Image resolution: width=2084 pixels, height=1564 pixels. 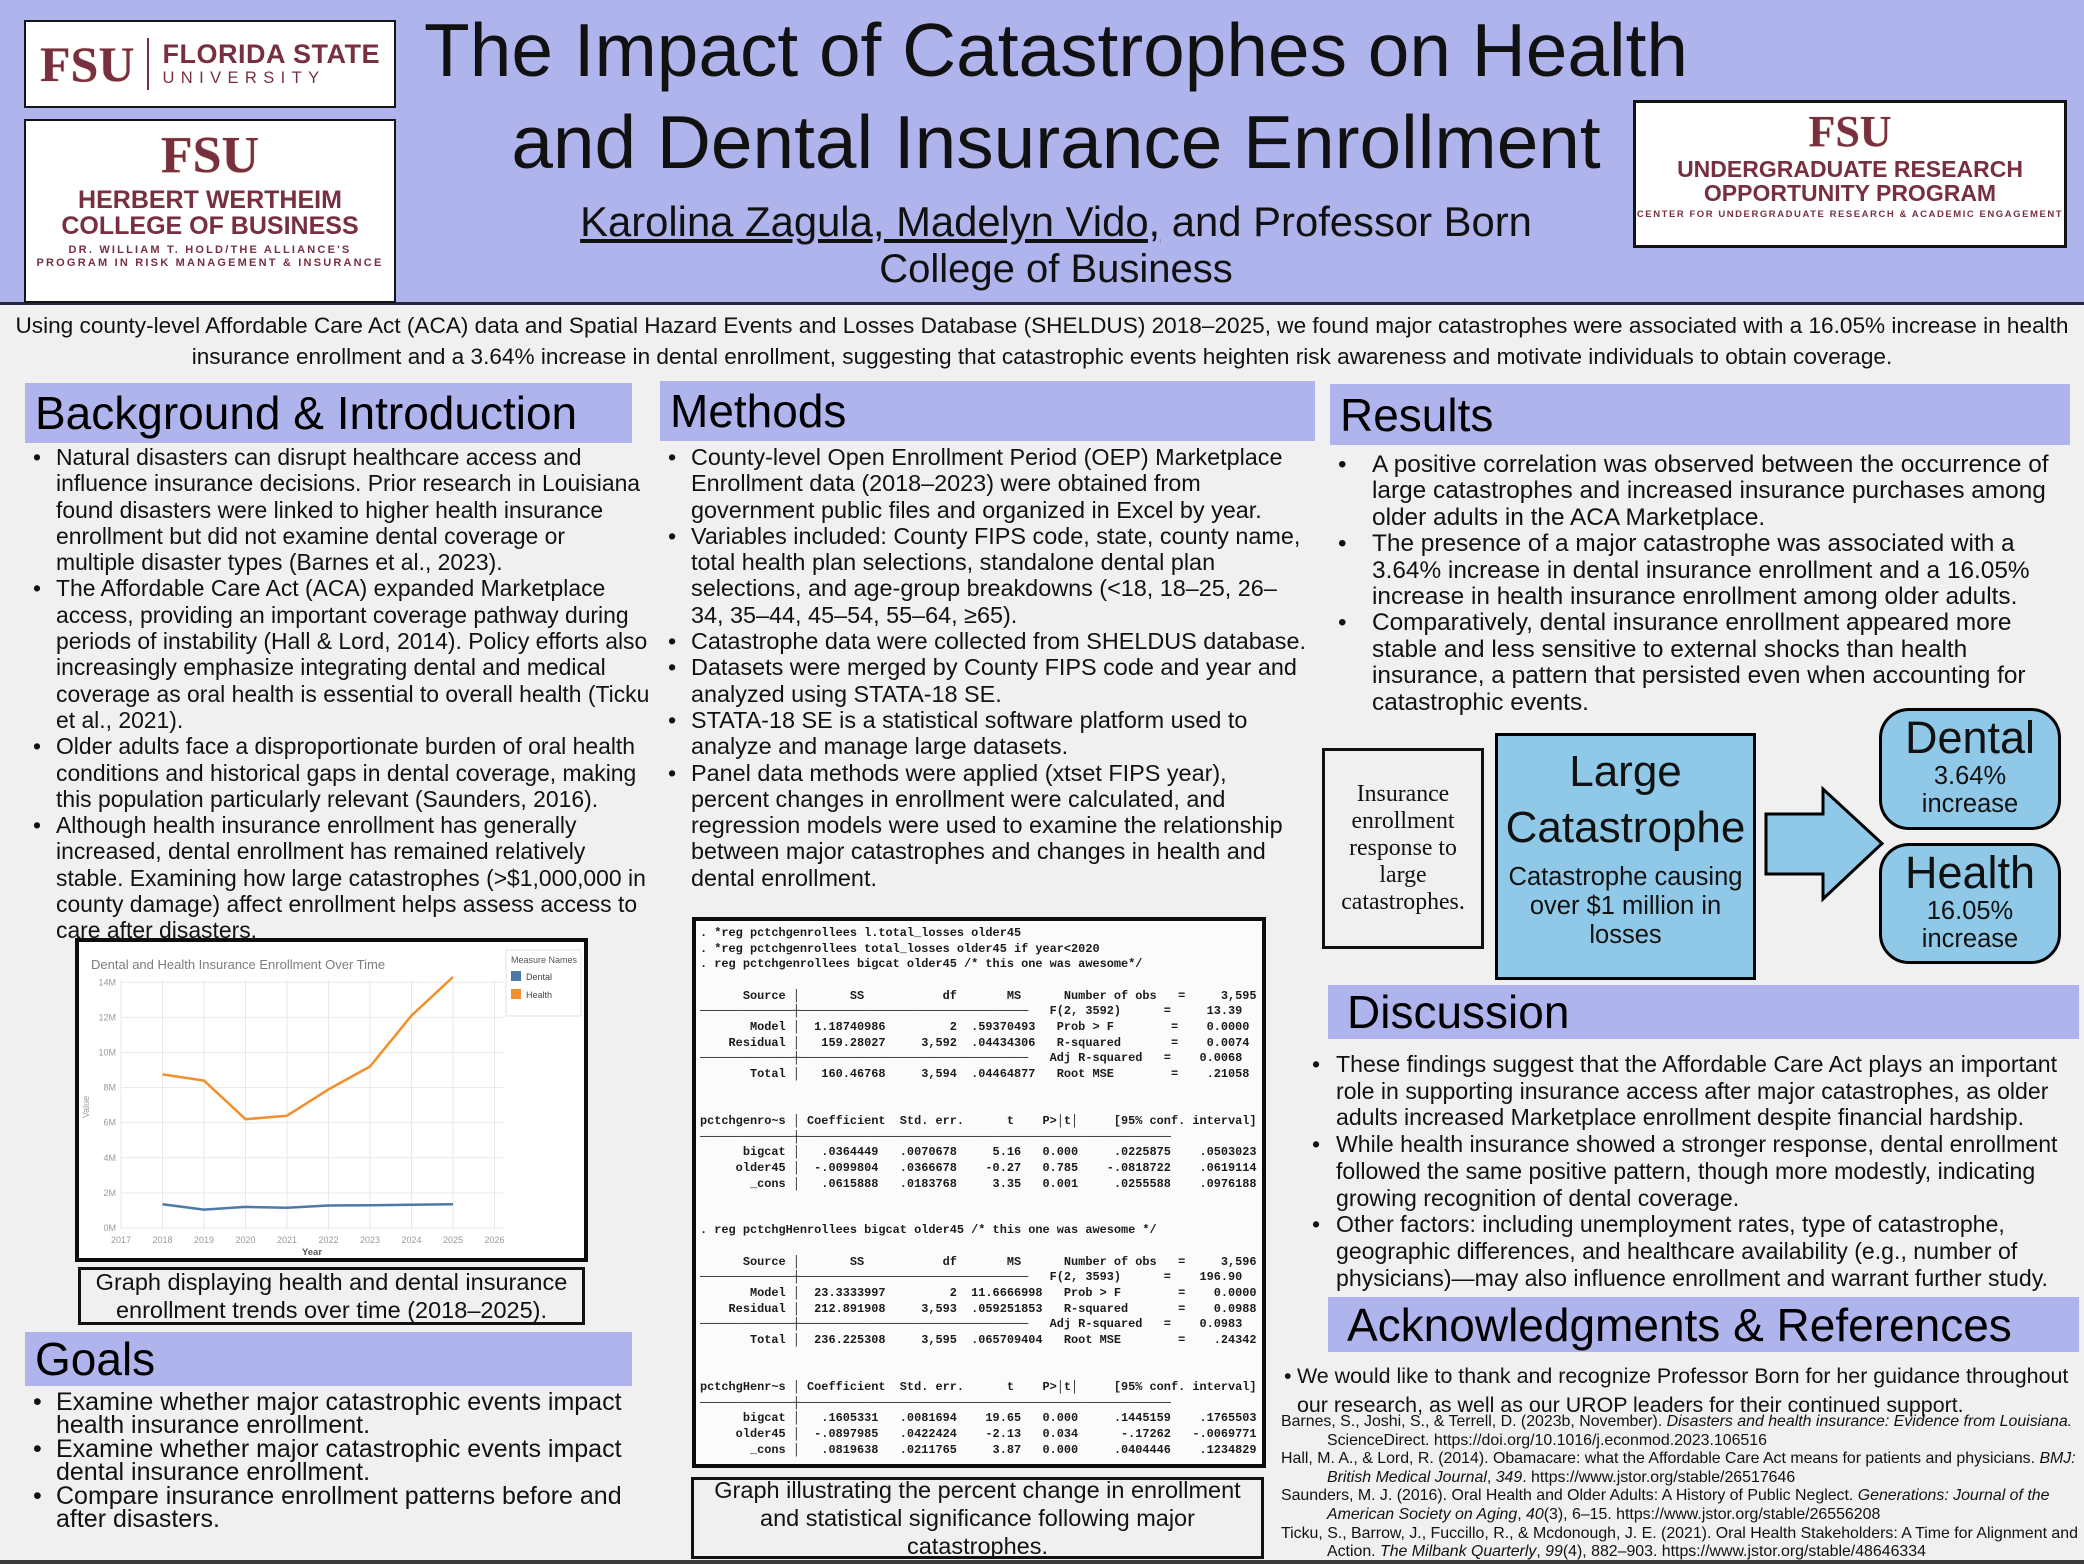 I want to click on svg-text: 2020, so click(x=245, y=1240).